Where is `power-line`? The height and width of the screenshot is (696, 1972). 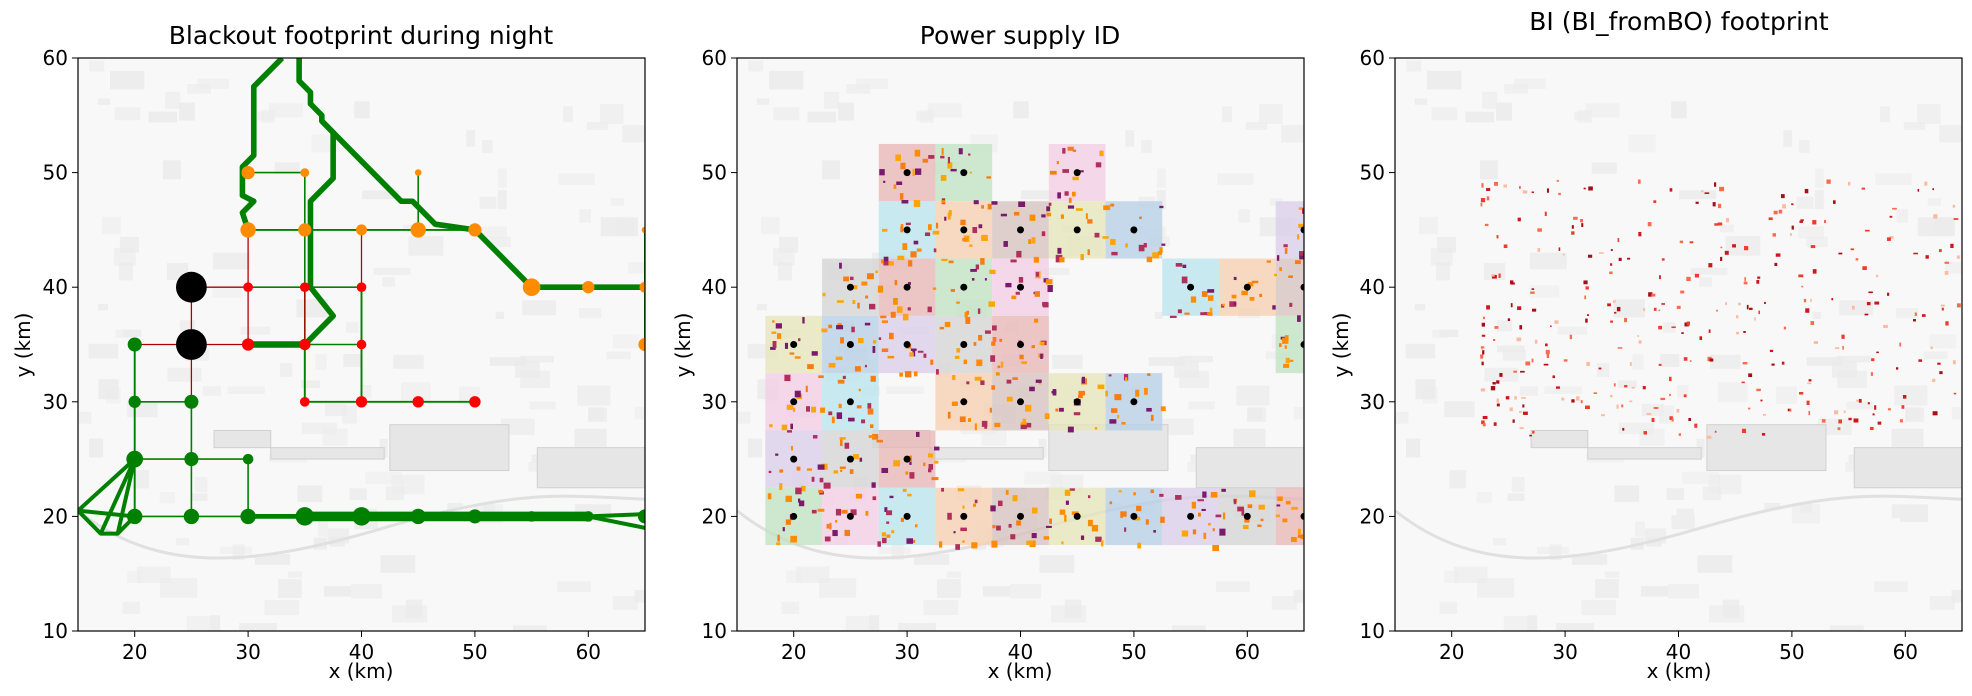 power-line is located at coordinates (616, 522).